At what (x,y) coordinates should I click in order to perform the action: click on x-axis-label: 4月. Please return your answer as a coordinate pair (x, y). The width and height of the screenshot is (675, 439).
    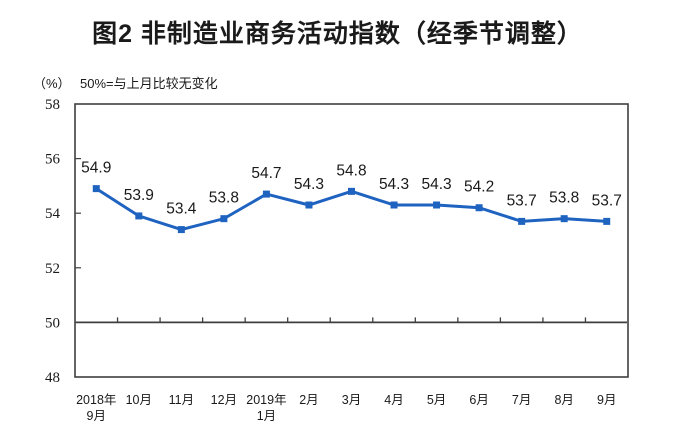
    Looking at the image, I should click on (393, 400).